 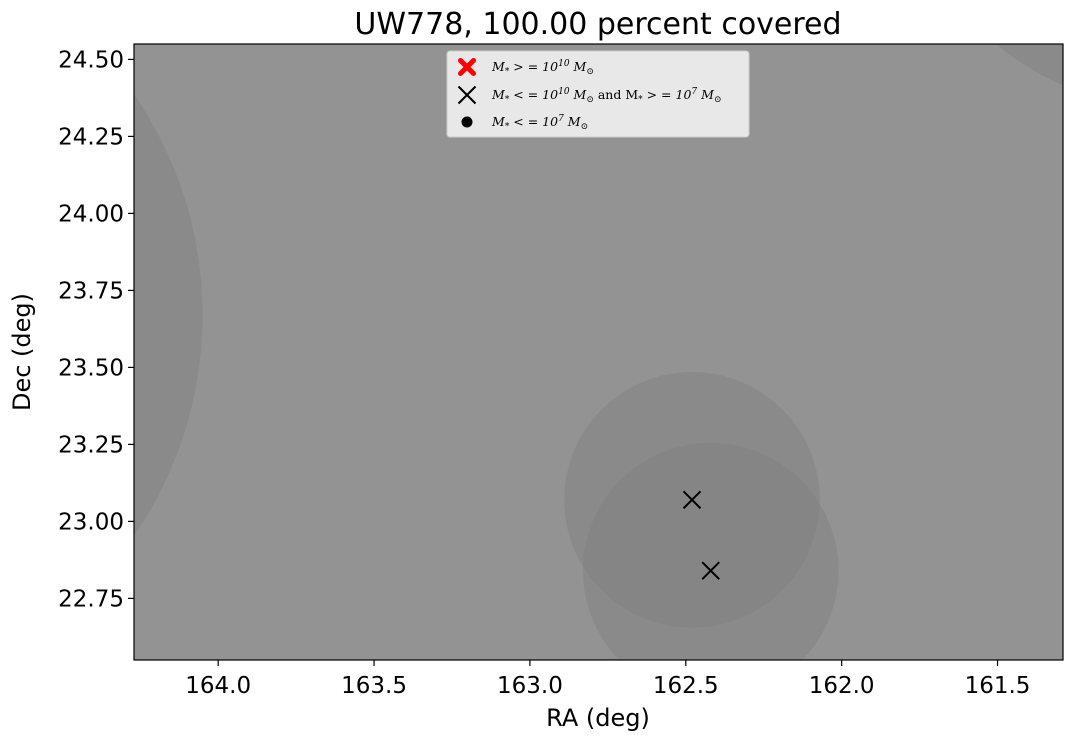 What do you see at coordinates (91, 599) in the screenshot?
I see `y-tick-label: 22.75` at bounding box center [91, 599].